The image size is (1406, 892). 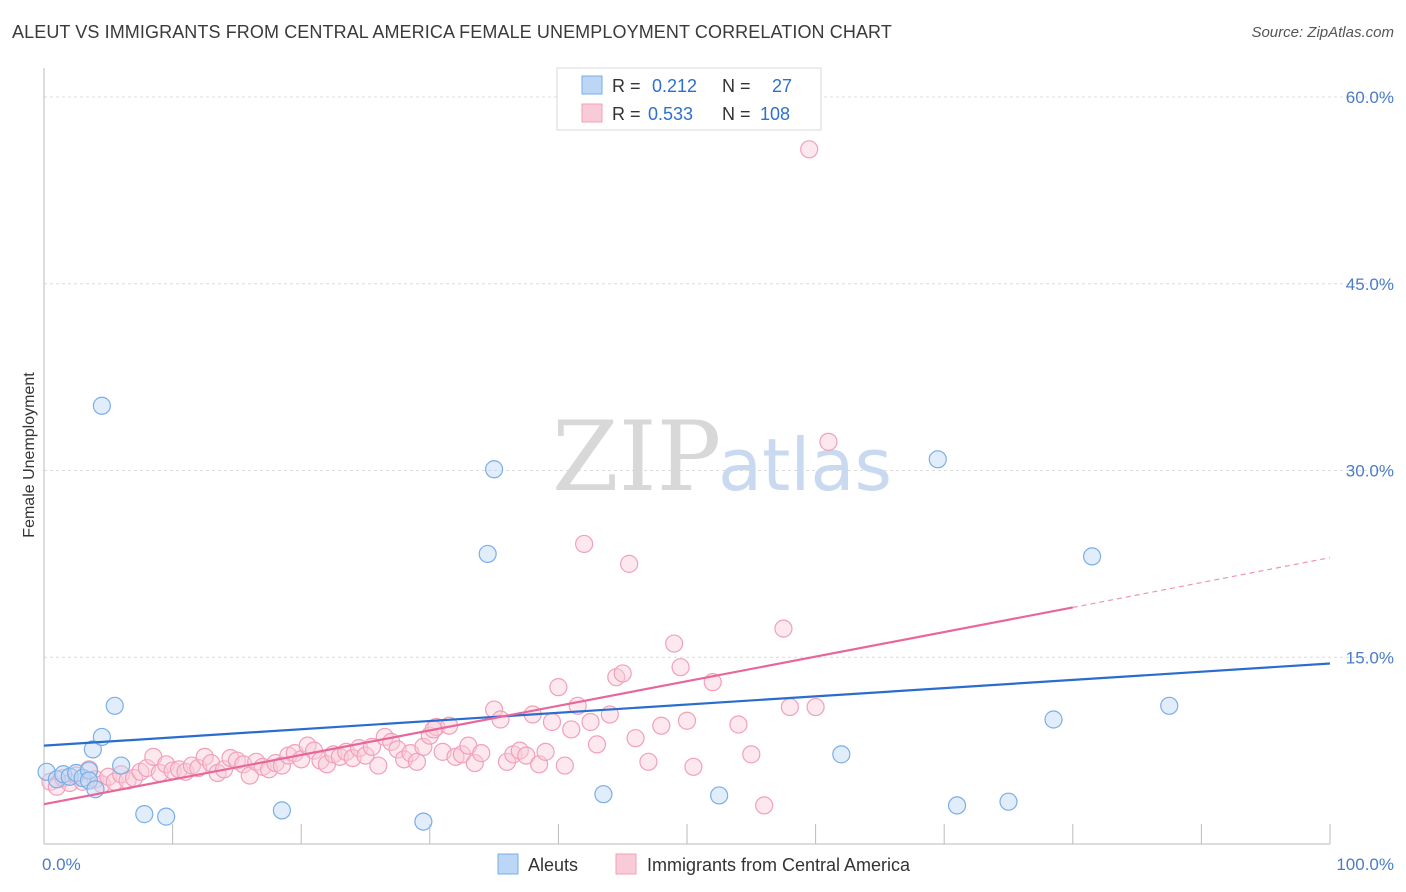 What do you see at coordinates (592, 85) in the screenshot?
I see `legend-swatch-aleuts` at bounding box center [592, 85].